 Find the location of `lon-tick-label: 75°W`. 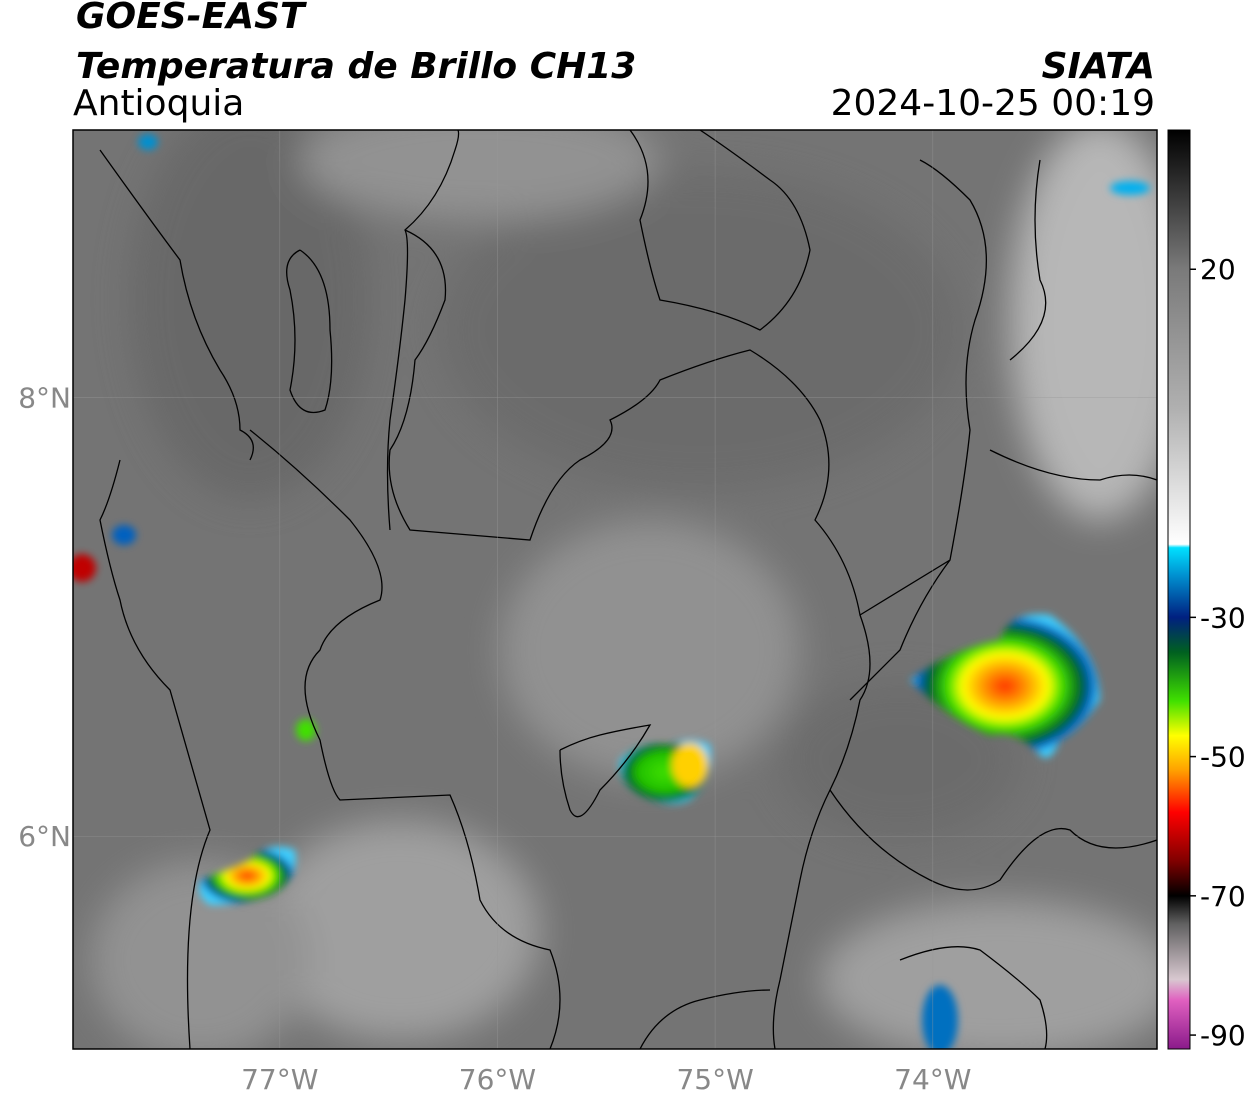

lon-tick-label: 75°W is located at coordinates (714, 1079).